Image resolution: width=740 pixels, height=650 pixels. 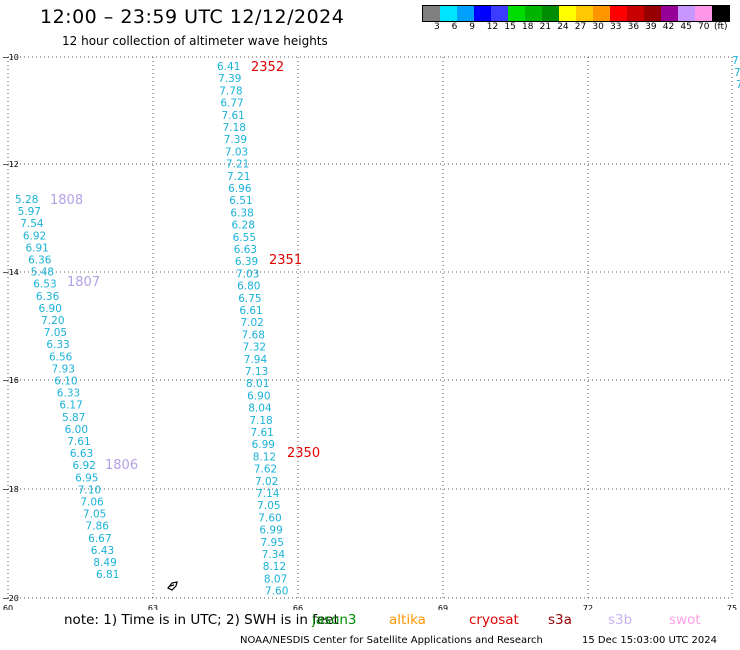 What do you see at coordinates (81, 454) in the screenshot?
I see `wave-height-value: 6.63` at bounding box center [81, 454].